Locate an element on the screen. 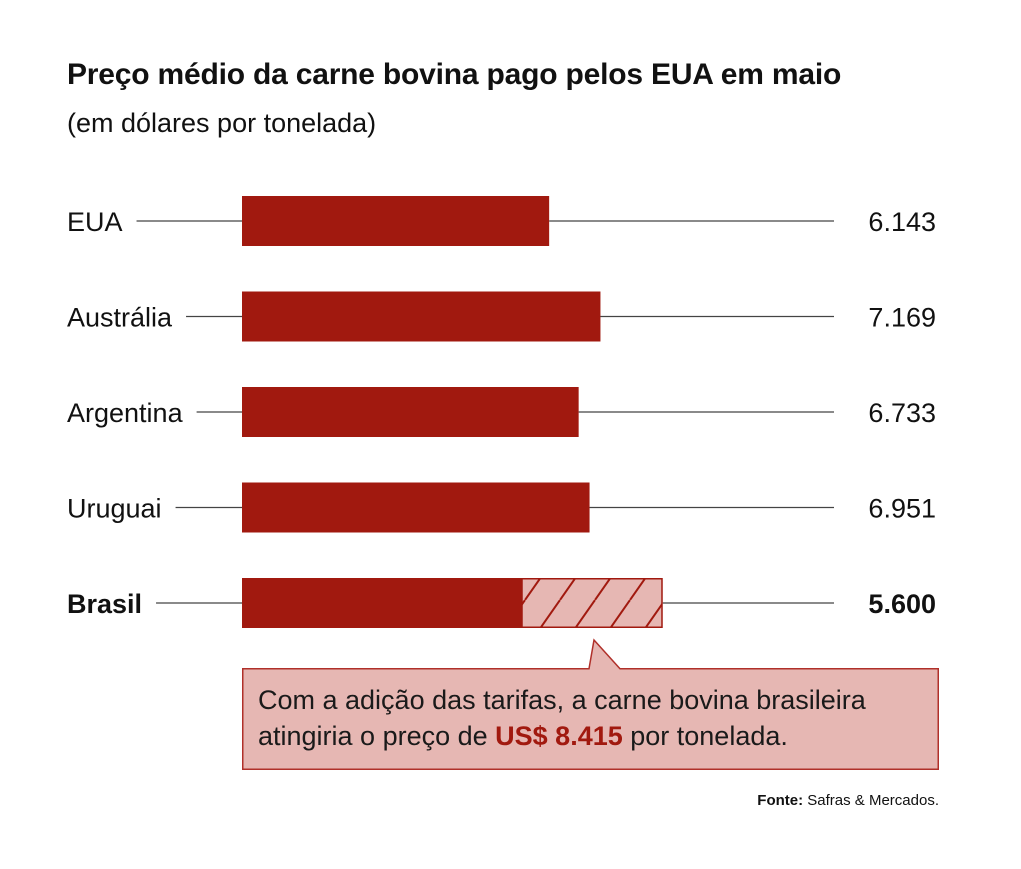  value-label-eua: 6.143 is located at coordinates (902, 222).